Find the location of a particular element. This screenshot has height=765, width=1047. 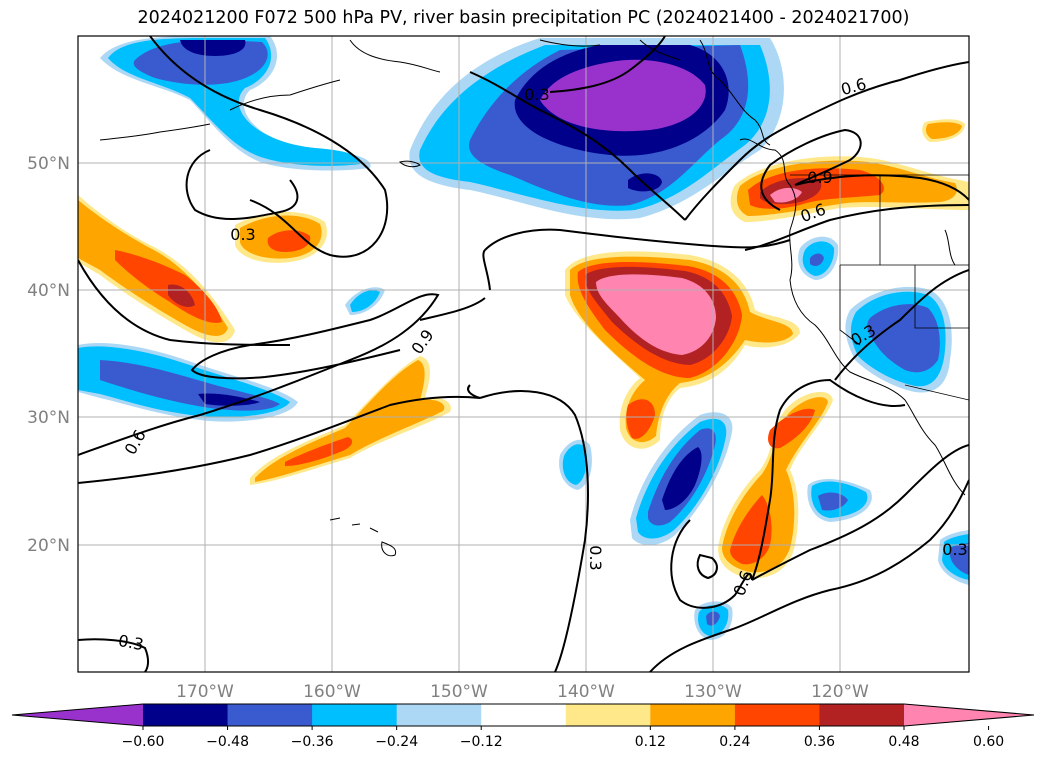

lat-label: 40°N is located at coordinates (48, 291).